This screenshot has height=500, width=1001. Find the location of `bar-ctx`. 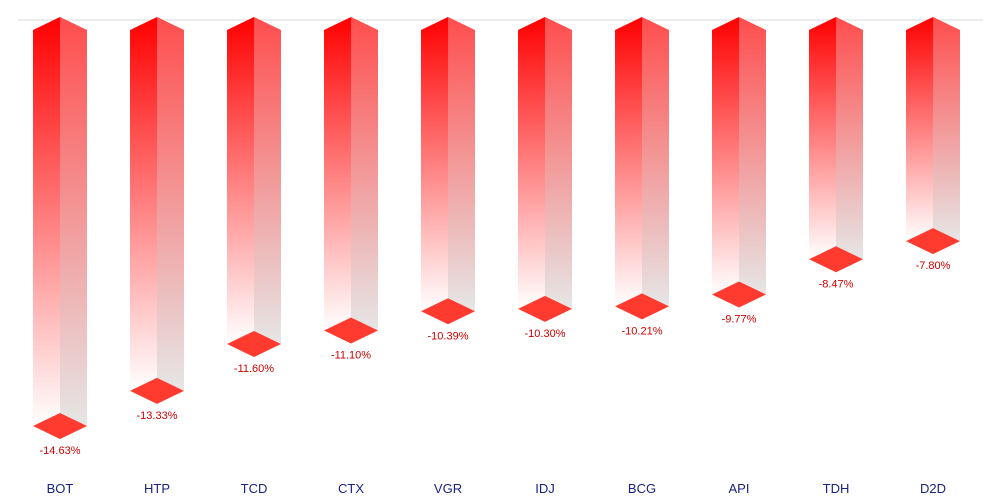

bar-ctx is located at coordinates (351, 180).